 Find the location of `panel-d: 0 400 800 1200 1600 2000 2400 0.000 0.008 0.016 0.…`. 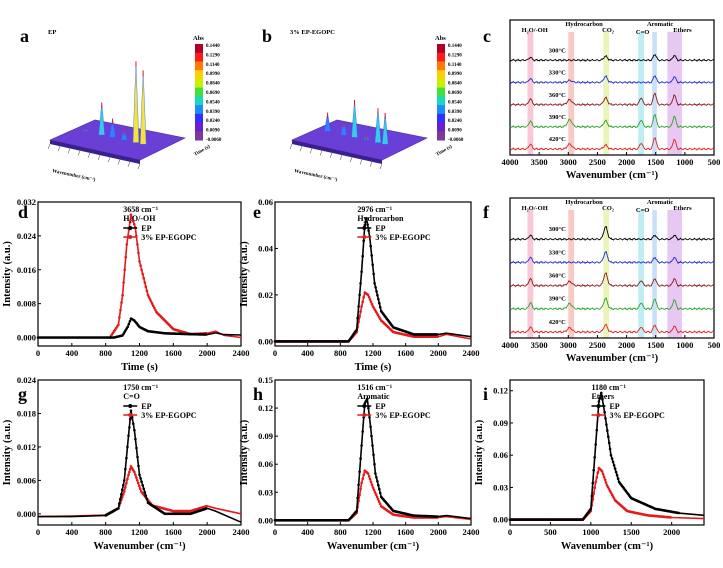

panel-d: 0 400 800 1200 1600 2000 2400 0.000 0.008 0.016 0.… is located at coordinates (126, 285).